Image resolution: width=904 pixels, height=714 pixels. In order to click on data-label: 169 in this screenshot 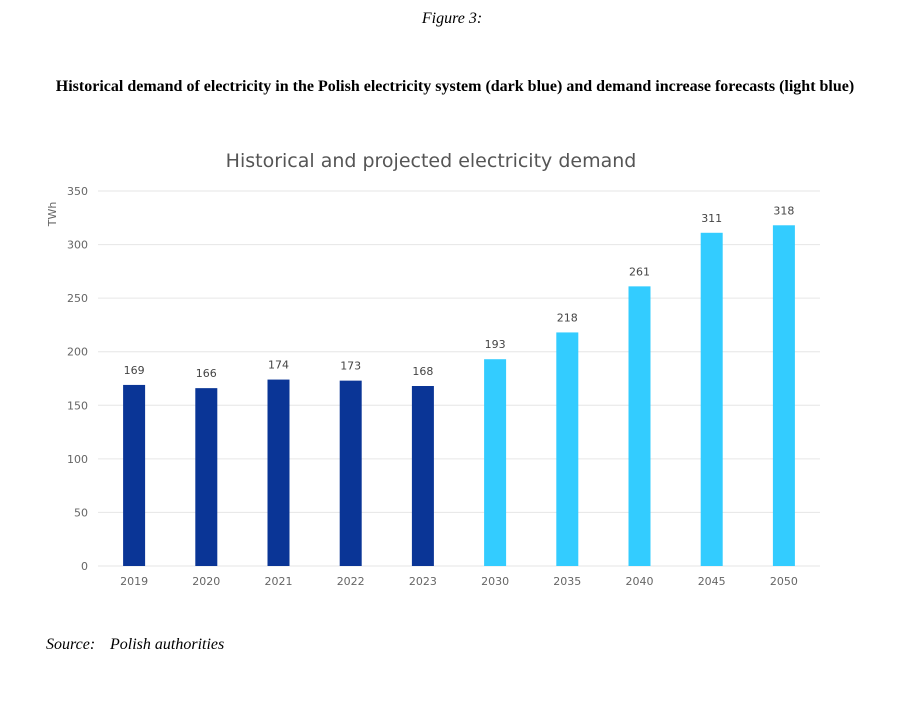, I will do `click(134, 370)`.